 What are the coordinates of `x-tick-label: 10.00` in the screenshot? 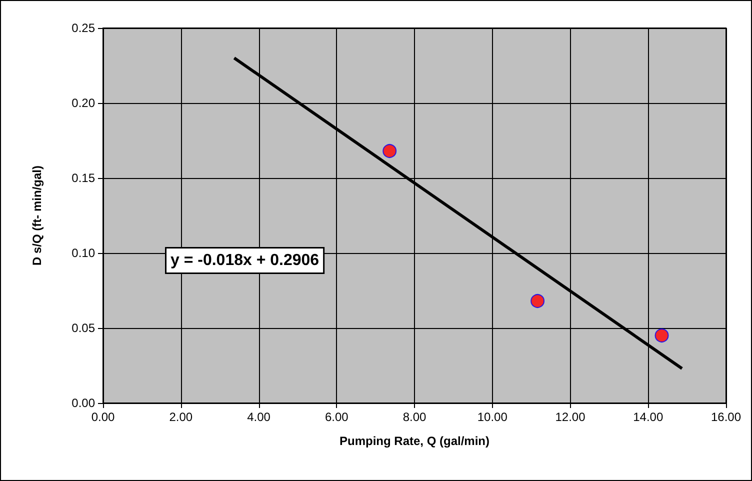 It's located at (492, 417).